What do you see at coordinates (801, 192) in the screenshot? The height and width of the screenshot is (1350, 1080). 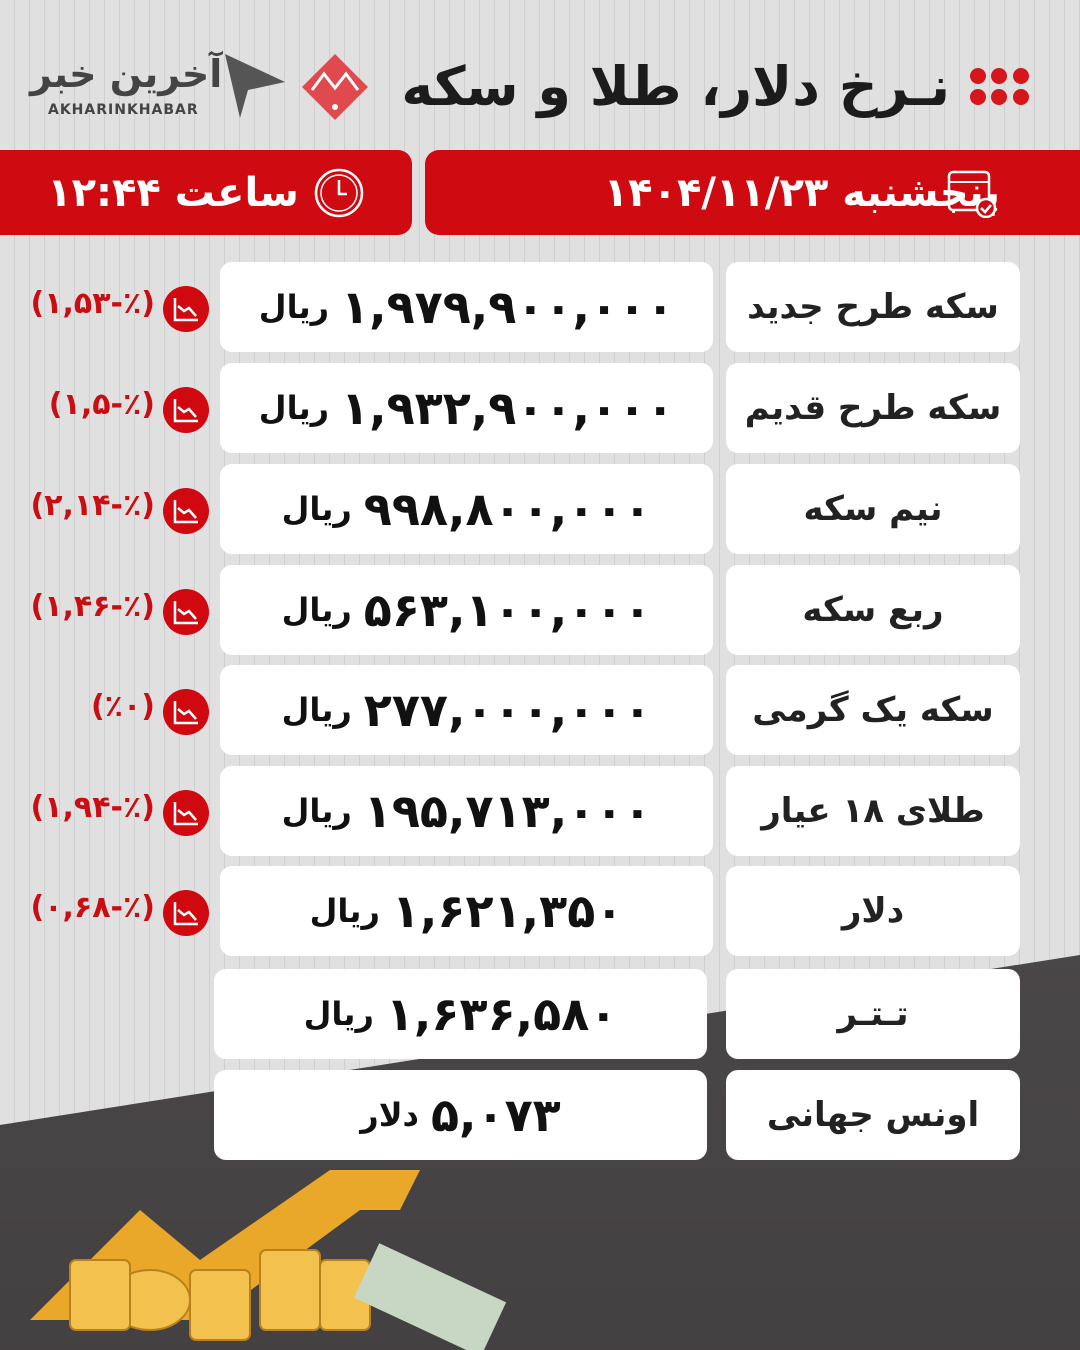 I see `date-label: پنجشنبه ۱۴۰۴/۱۱/۲۳` at bounding box center [801, 192].